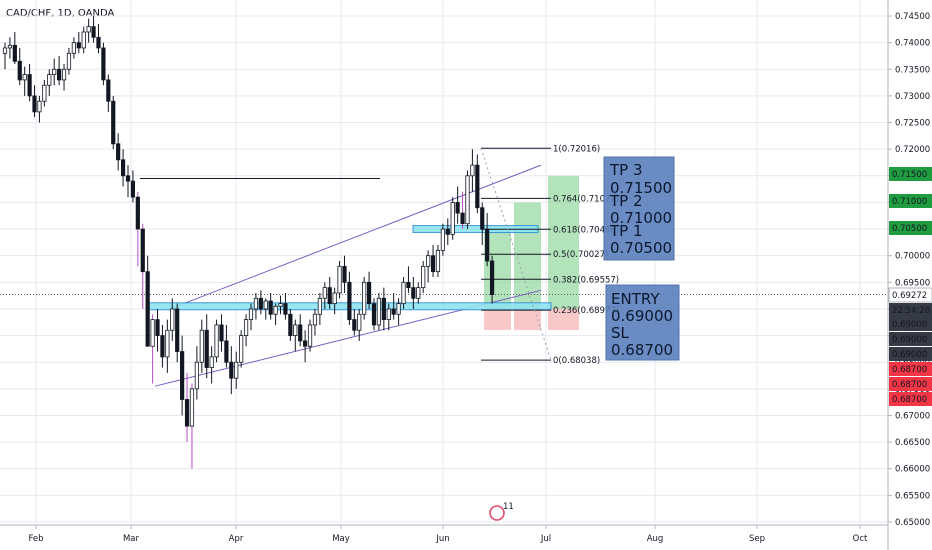 This screenshot has height=550, width=932. What do you see at coordinates (912, 70) in the screenshot?
I see `y-tick-label: 0.73500` at bounding box center [912, 70].